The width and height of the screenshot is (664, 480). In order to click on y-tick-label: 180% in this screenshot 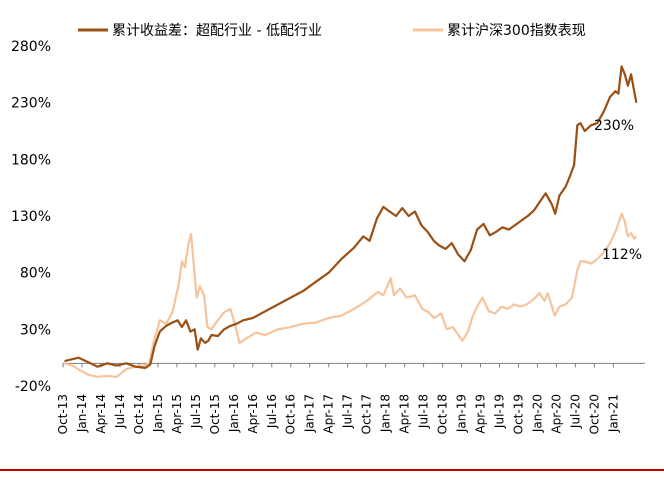, I will do `click(31, 160)`.